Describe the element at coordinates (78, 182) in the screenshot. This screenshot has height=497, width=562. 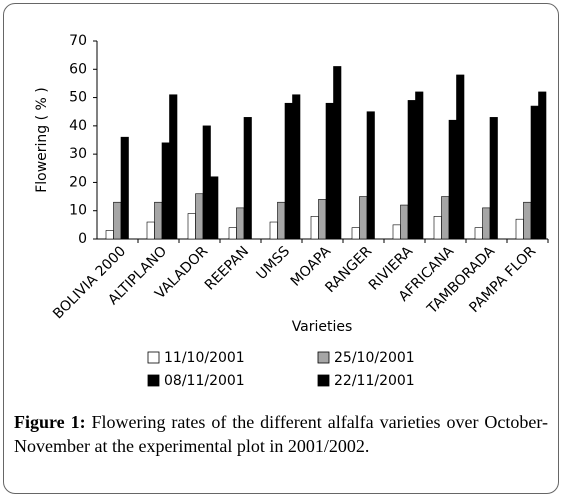
I see `y-tick-label: 20` at that location.